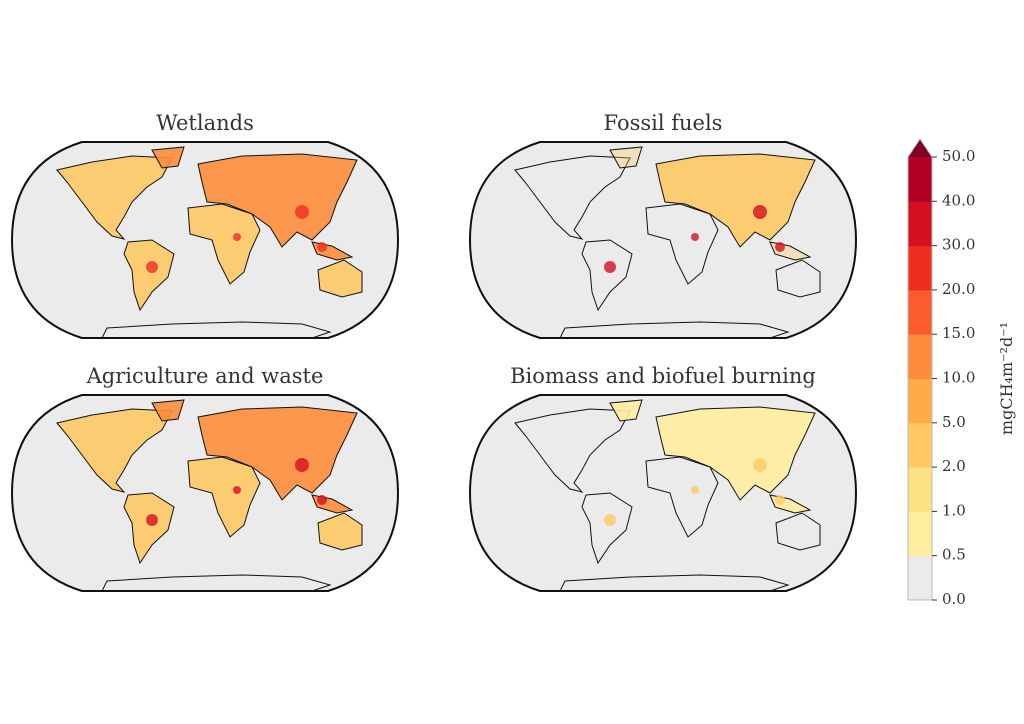 The height and width of the screenshot is (724, 1024). I want to click on colorbar-tick-label: 2.0, so click(954, 466).